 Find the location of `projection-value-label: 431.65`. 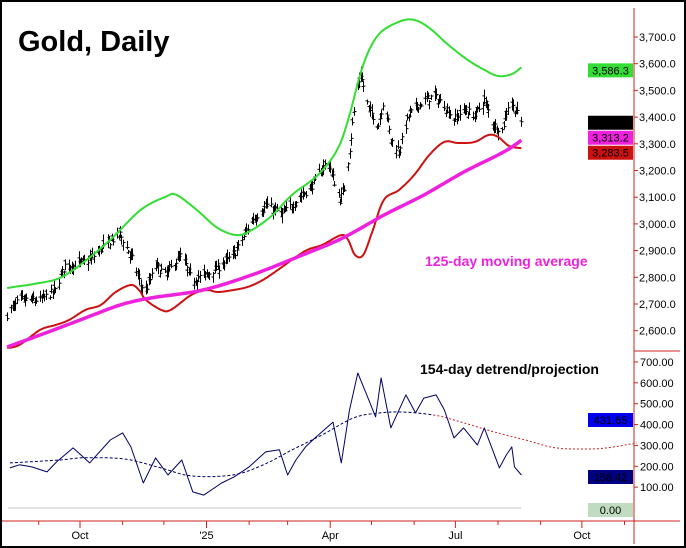

projection-value-label: 431.65 is located at coordinates (611, 421).